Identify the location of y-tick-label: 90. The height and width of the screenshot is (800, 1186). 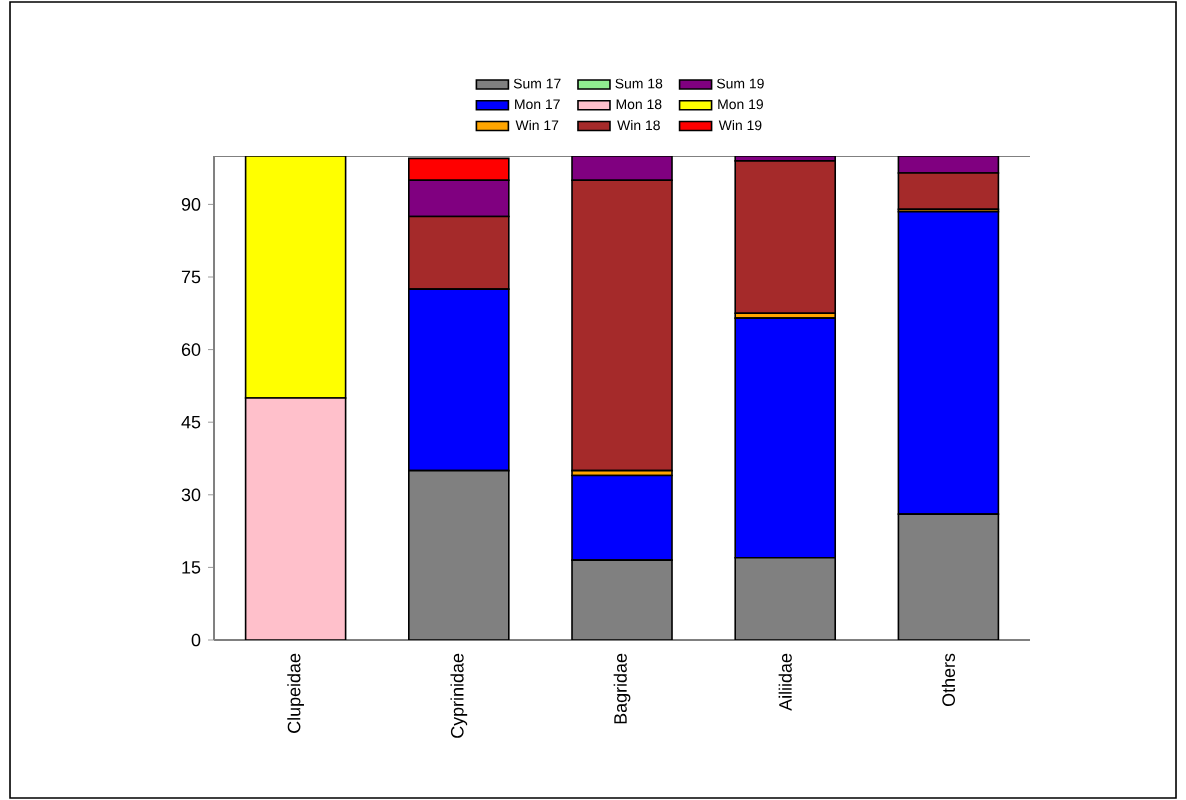
(191, 204).